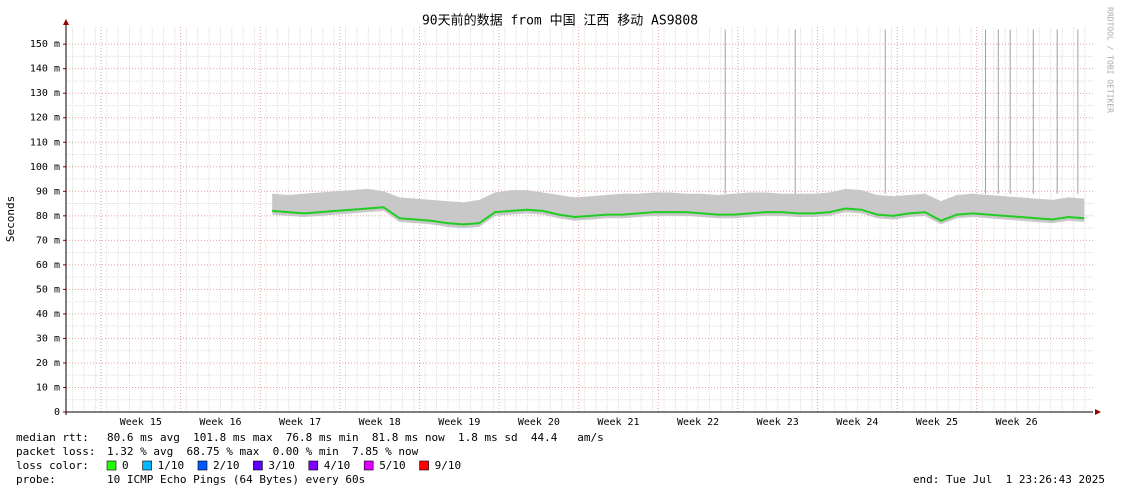  I want to click on loss-label: 1/10, so click(171, 465).